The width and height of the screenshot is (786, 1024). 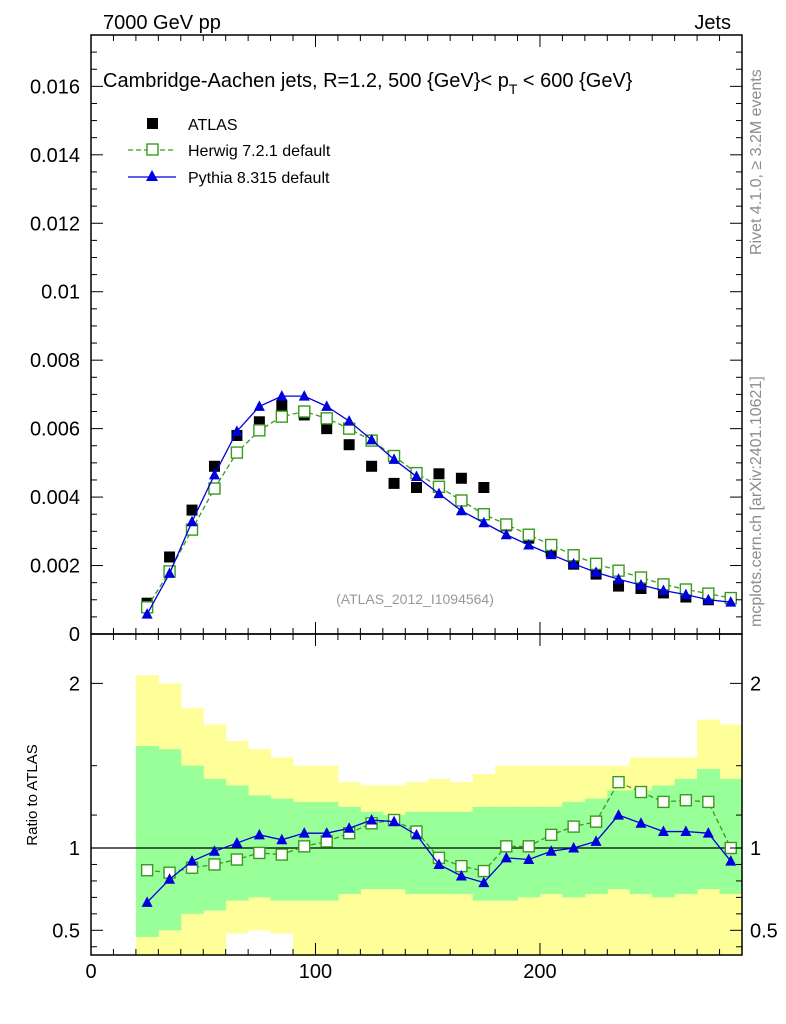 I want to click on legend-pythia-marker, so click(x=152, y=175).